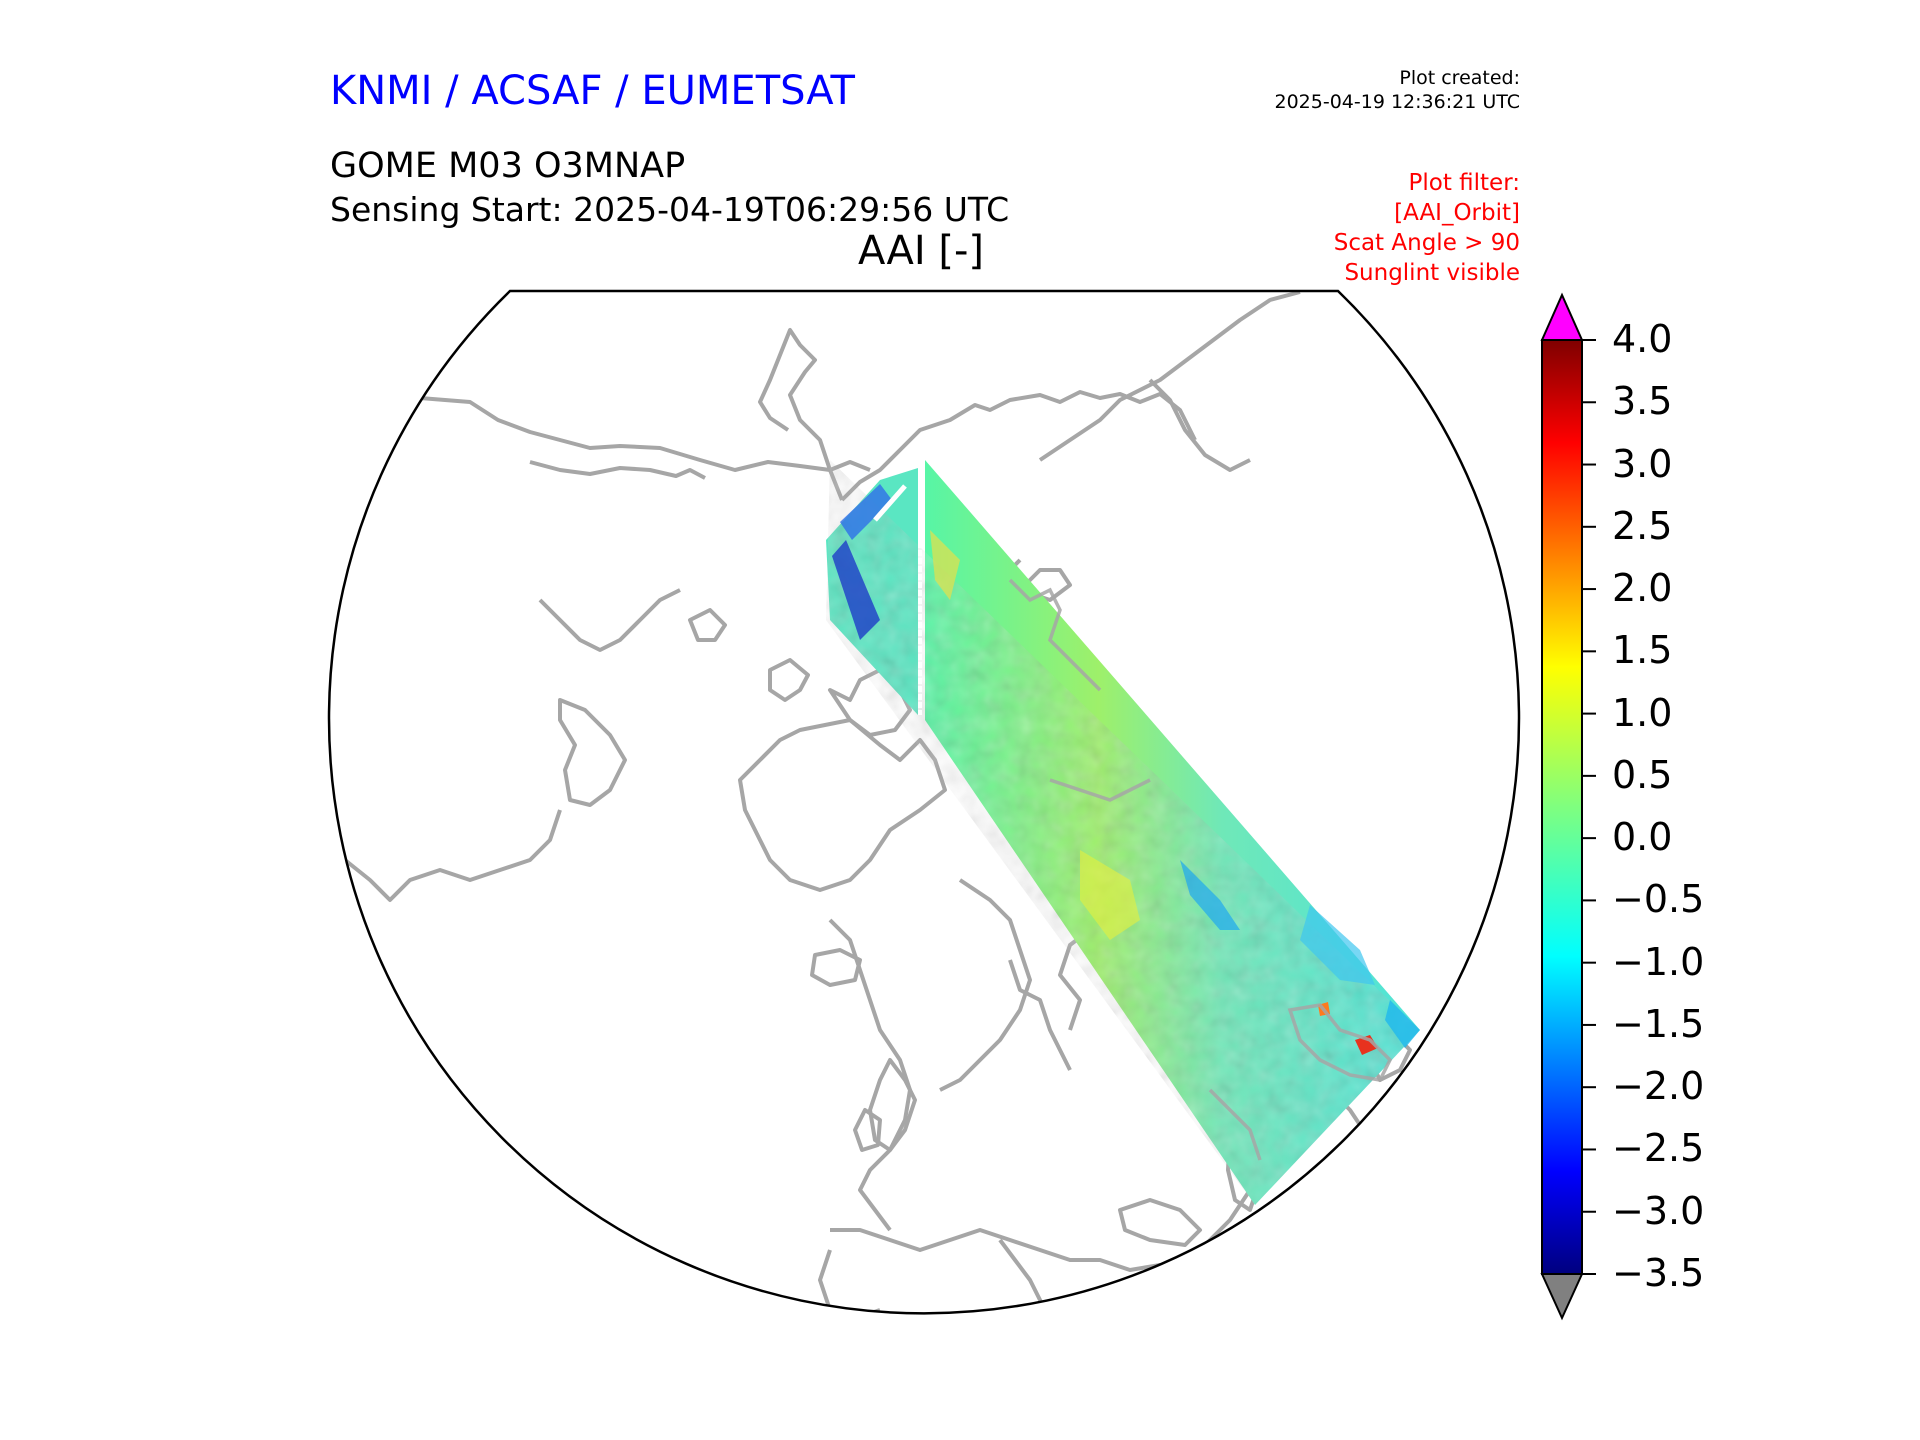  I want to click on aai-data-gap-top, so click(890, 503).